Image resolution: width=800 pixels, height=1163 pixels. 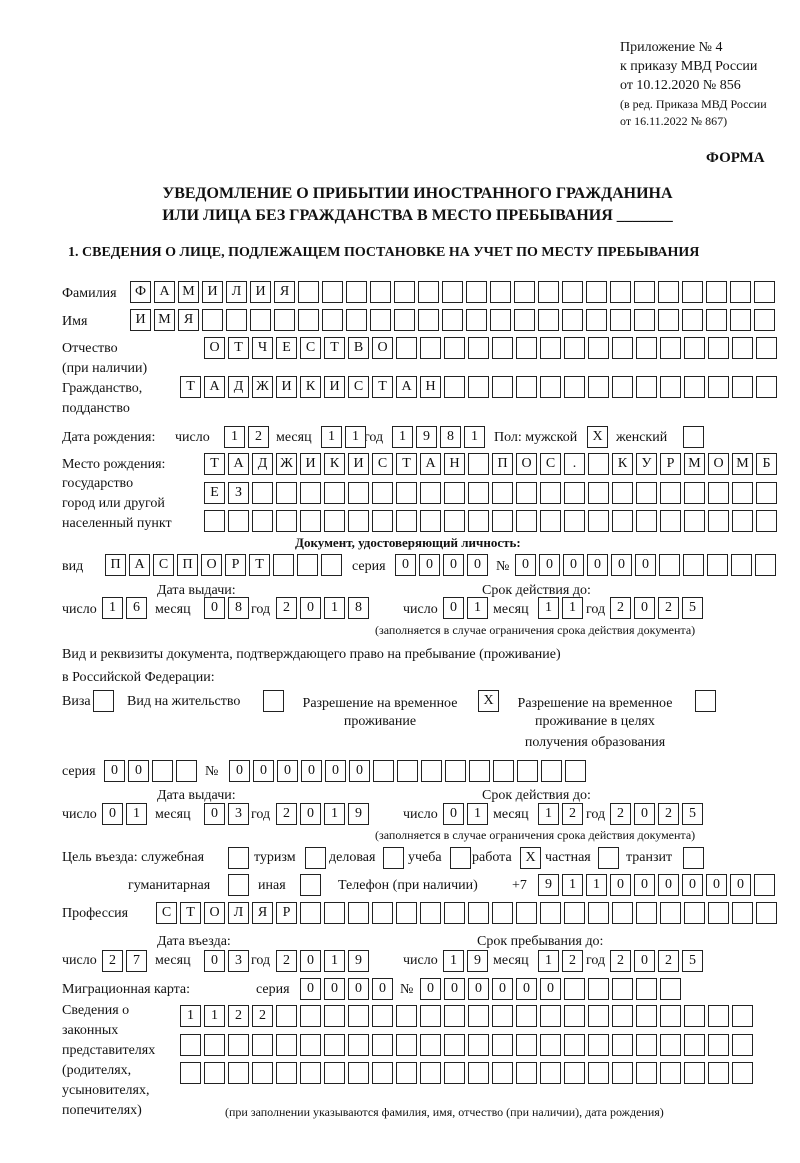 I want to click on citizenship-cell: И, so click(x=334, y=387).